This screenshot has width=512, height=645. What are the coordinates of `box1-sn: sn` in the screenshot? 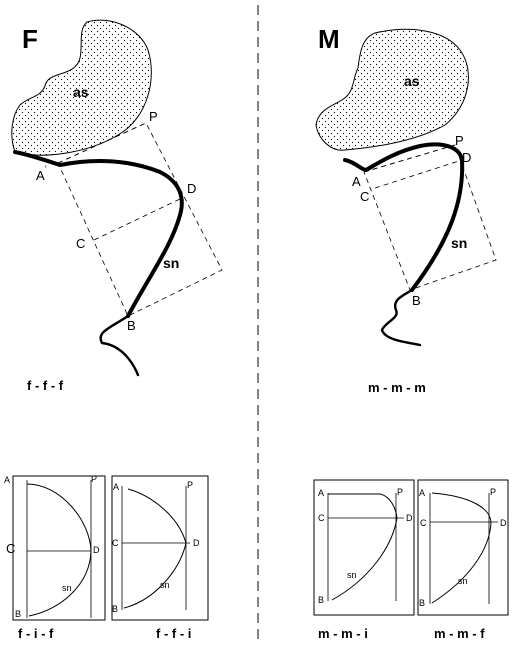 It's located at (67, 588).